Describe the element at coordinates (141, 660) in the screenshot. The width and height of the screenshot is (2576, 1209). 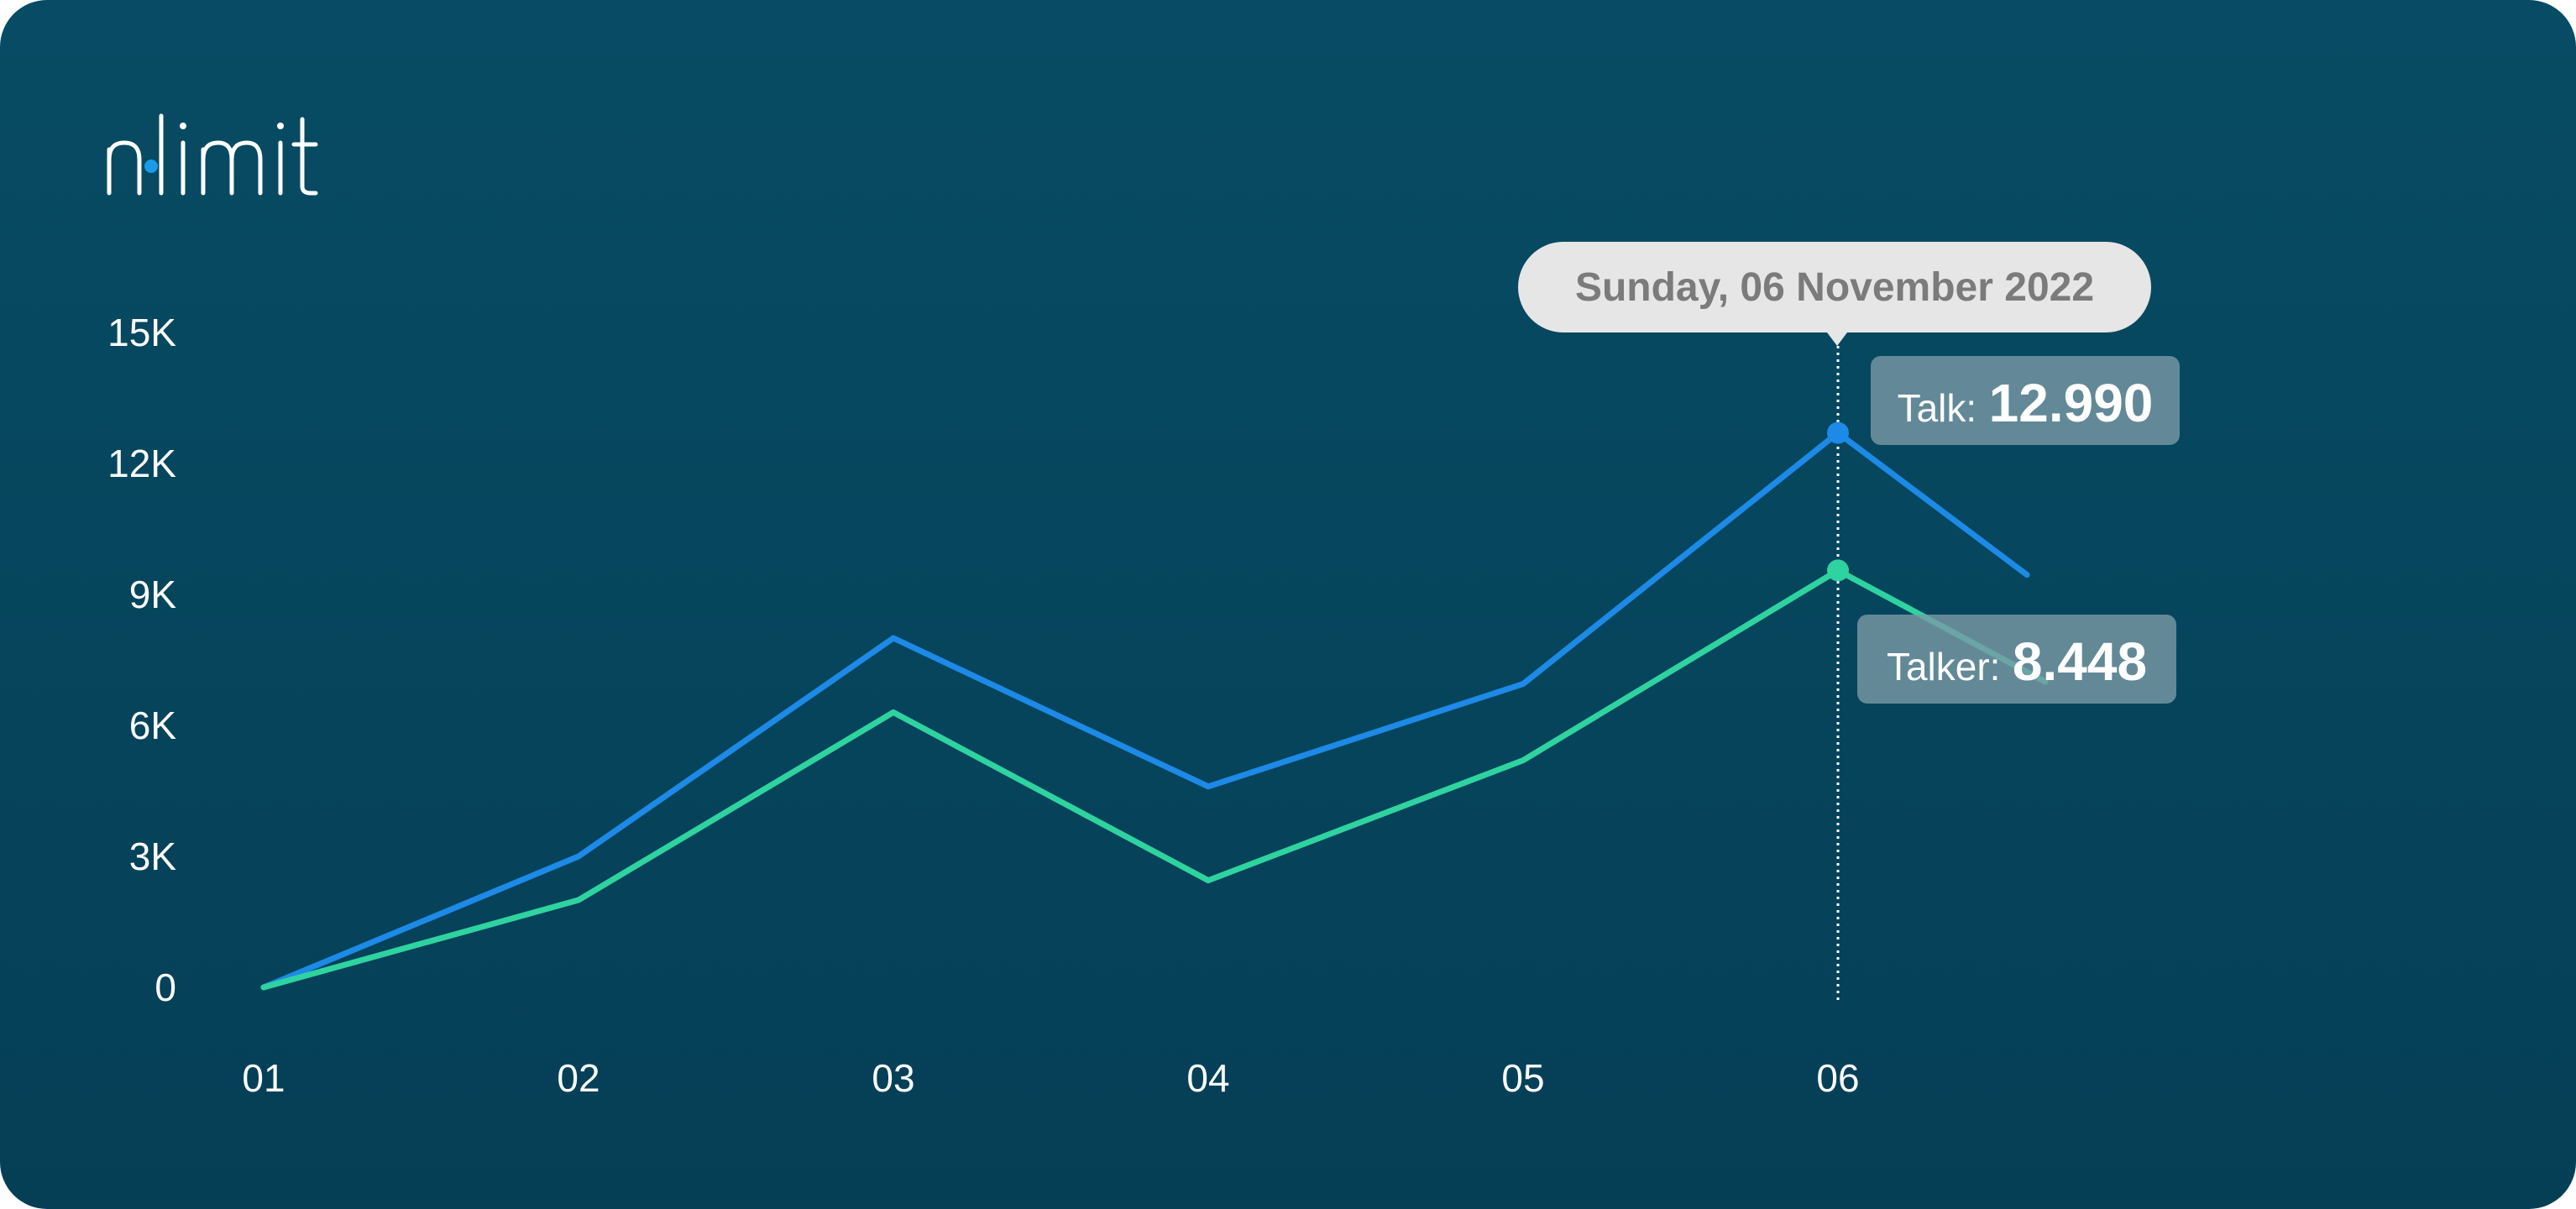
I see `y-axis: 0 3K 6K 9K 12K 15K` at that location.